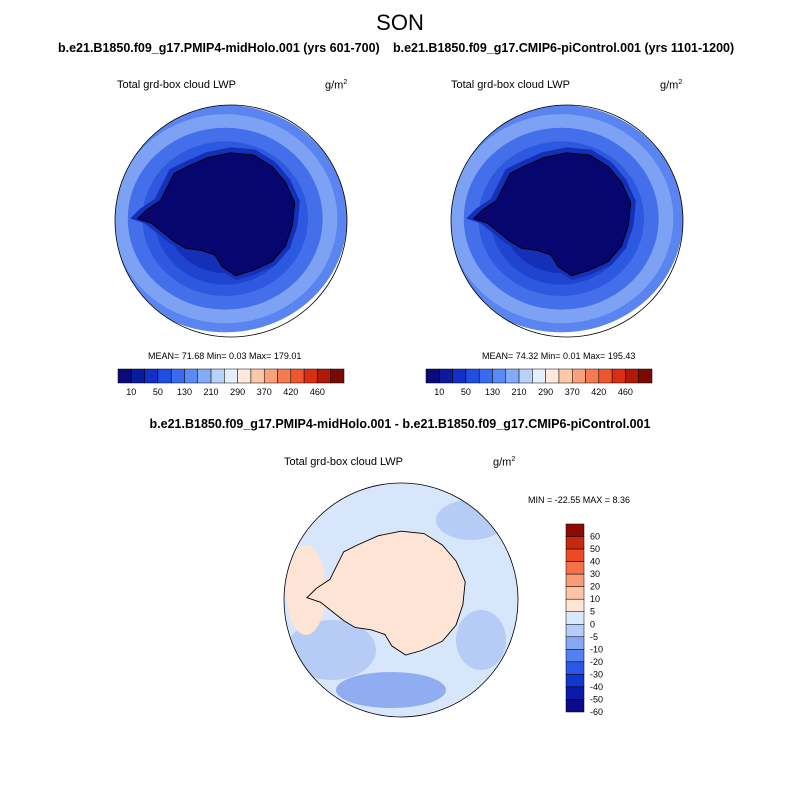  I want to click on diff-colorbar-label-13: -50, so click(596, 699).